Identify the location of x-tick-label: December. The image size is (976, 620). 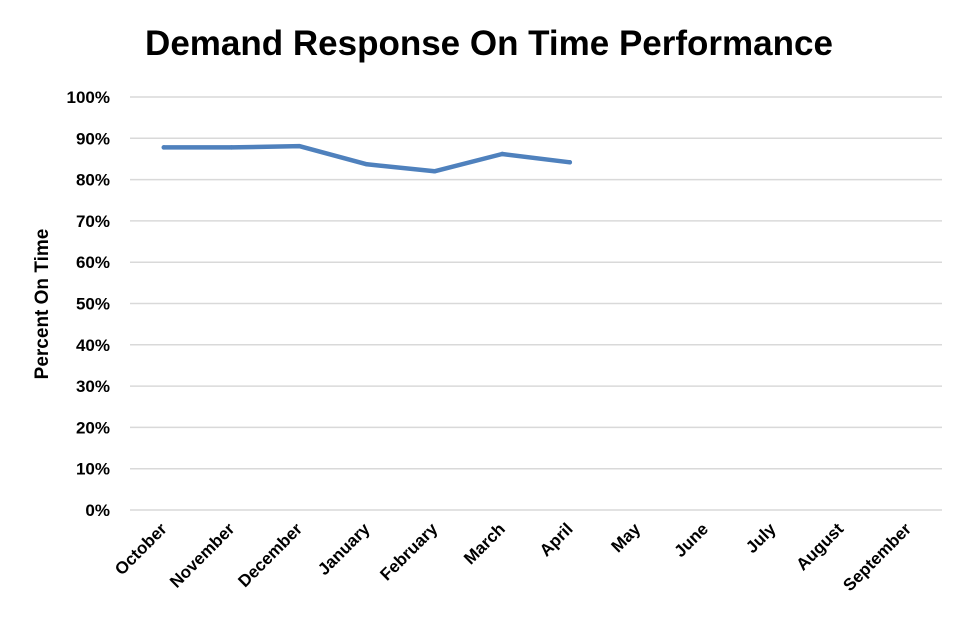
(270, 555).